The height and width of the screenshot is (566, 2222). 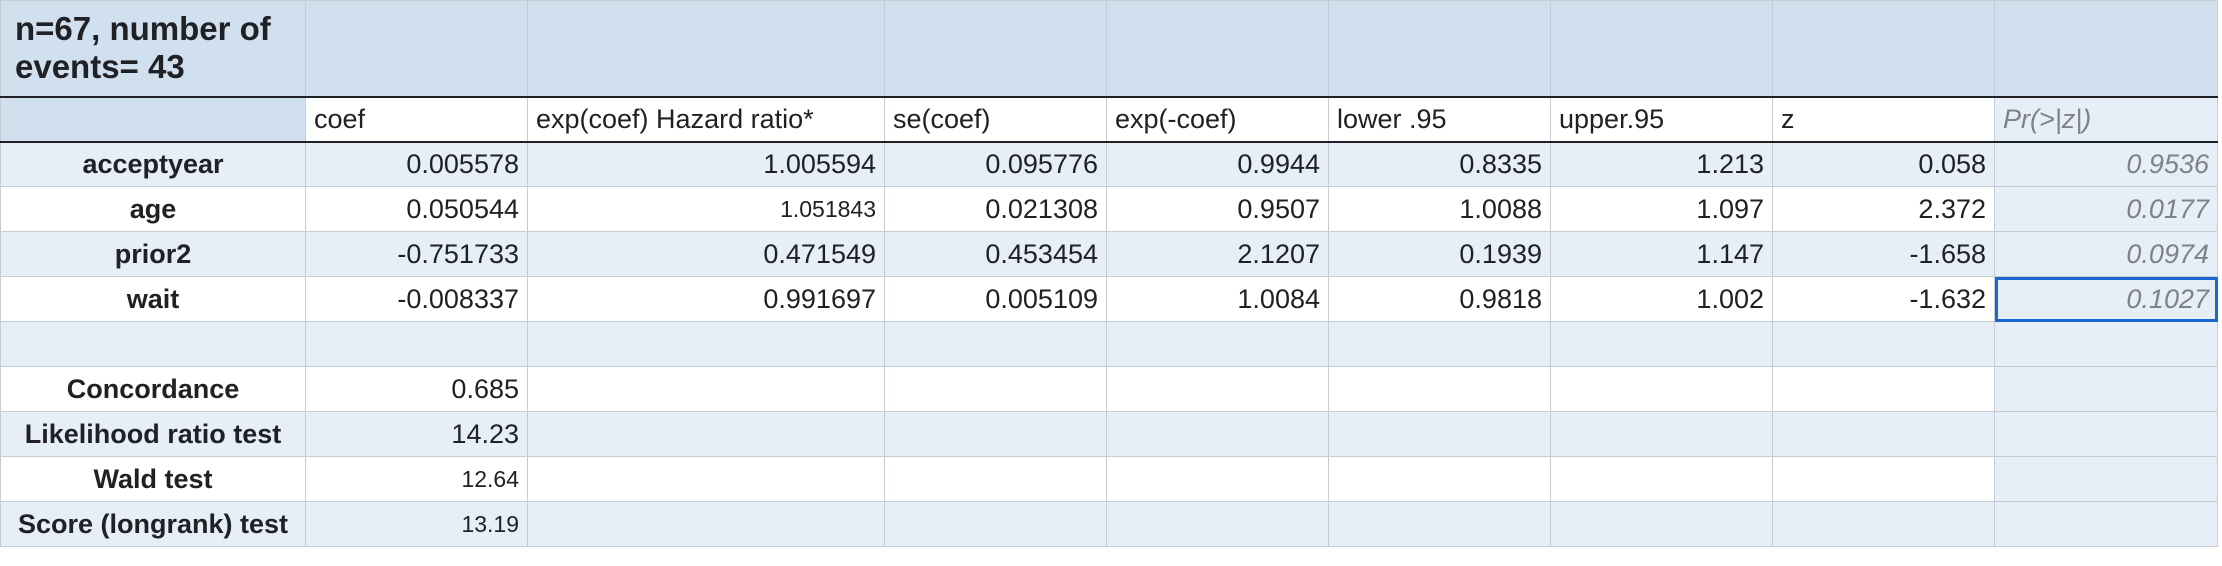 I want to click on stat-label: Likelihood ratio test, so click(x=153, y=434).